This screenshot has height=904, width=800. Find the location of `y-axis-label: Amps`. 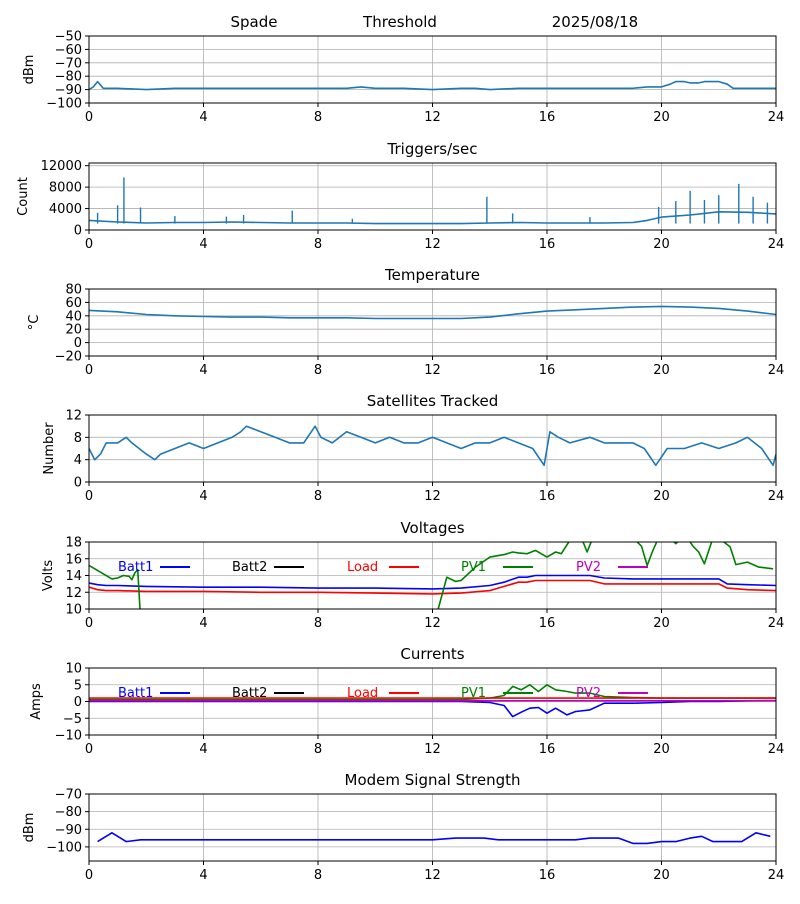

y-axis-label: Amps is located at coordinates (36, 701).